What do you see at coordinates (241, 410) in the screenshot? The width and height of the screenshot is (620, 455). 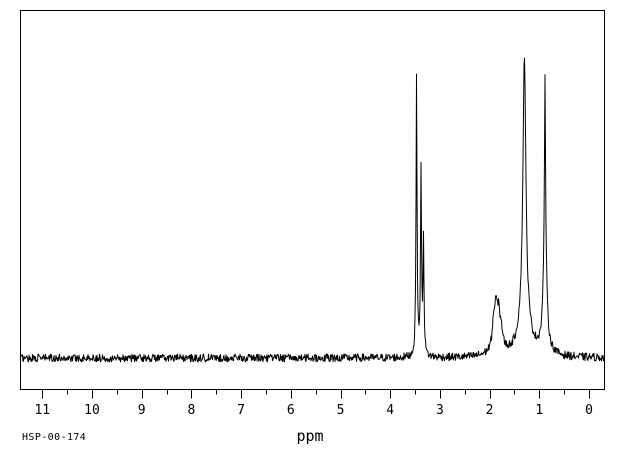 I see `x-tick-label: 7` at bounding box center [241, 410].